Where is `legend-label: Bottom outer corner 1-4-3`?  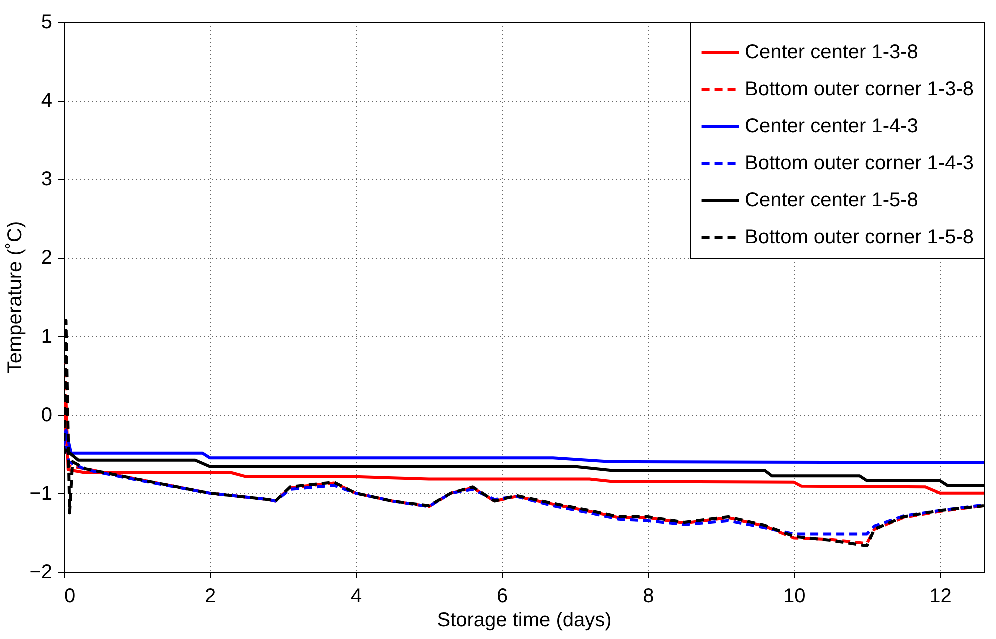 legend-label: Bottom outer corner 1-4-3 is located at coordinates (859, 163).